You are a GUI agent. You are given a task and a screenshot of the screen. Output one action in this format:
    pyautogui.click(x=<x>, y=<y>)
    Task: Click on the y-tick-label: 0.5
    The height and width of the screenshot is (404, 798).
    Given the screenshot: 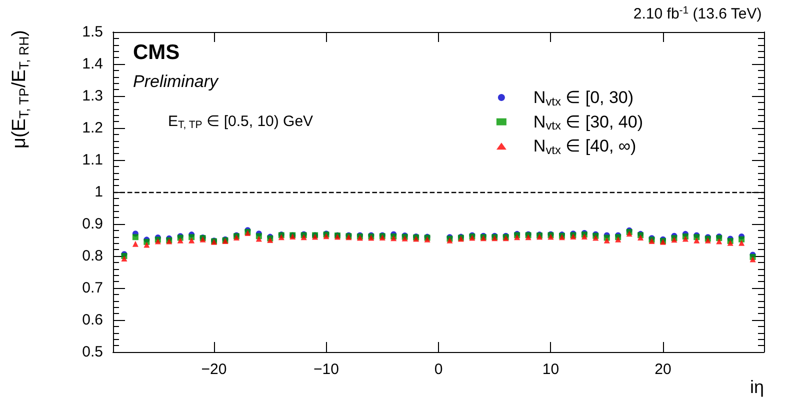 What is the action you would take?
    pyautogui.click(x=92, y=352)
    